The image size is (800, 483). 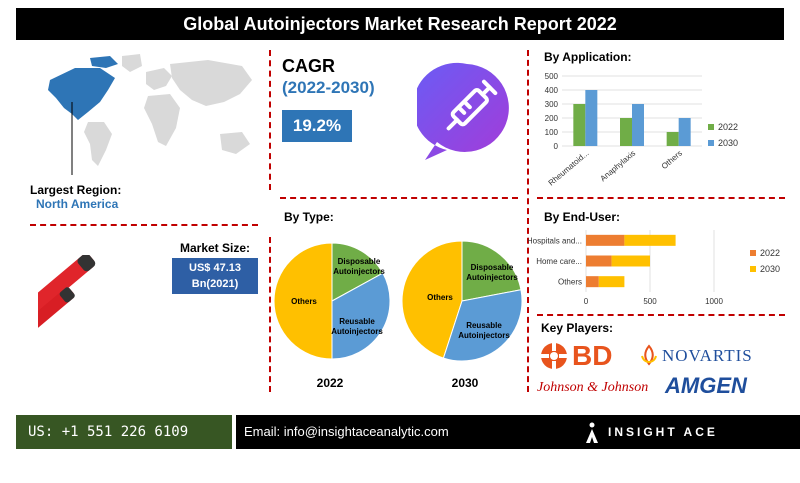 What do you see at coordinates (617, 166) in the screenshot?
I see `x-tick-label: Anaphylaxis` at bounding box center [617, 166].